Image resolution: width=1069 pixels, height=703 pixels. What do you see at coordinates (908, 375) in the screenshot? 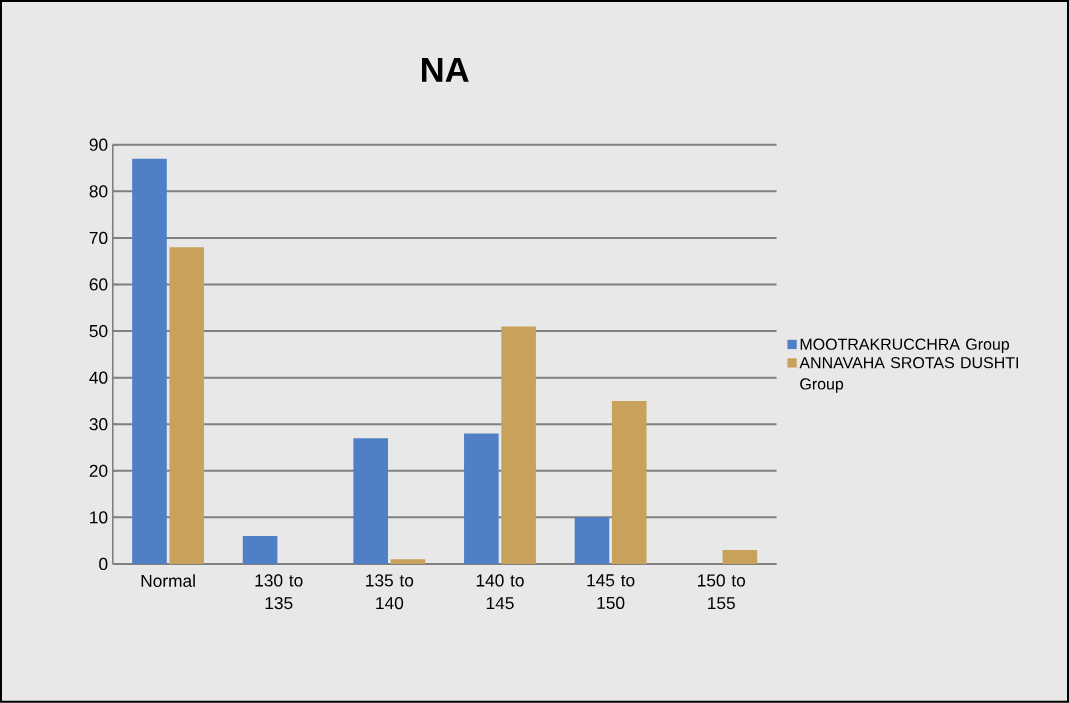
I see `legend-label: ANNAVAHA SROTAS DUSHTI Group` at bounding box center [908, 375].